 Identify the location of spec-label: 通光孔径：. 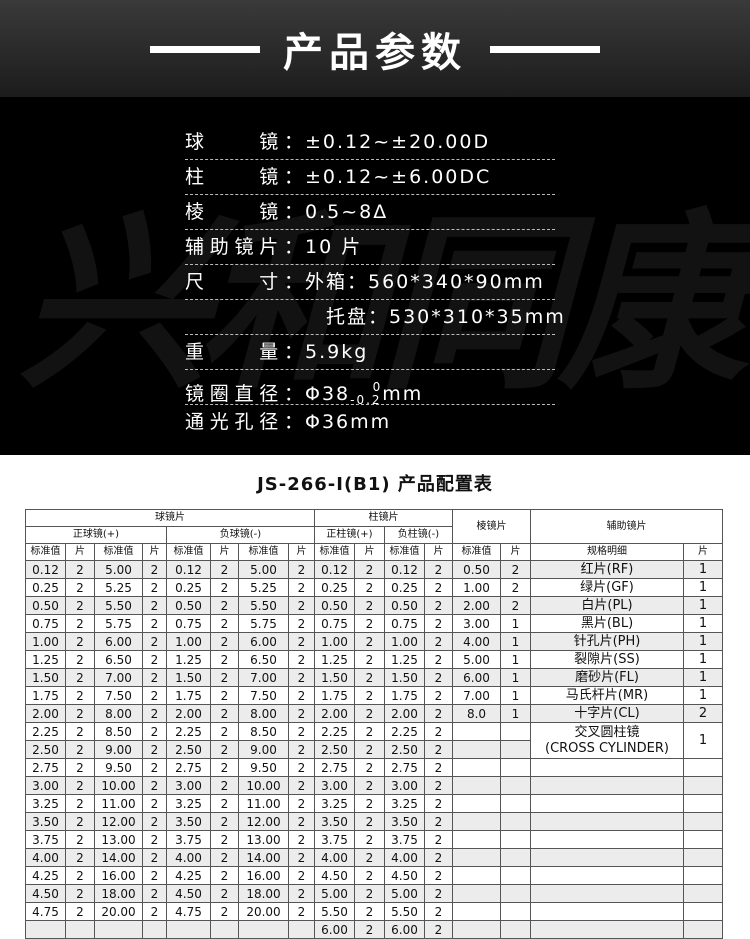
(245, 422).